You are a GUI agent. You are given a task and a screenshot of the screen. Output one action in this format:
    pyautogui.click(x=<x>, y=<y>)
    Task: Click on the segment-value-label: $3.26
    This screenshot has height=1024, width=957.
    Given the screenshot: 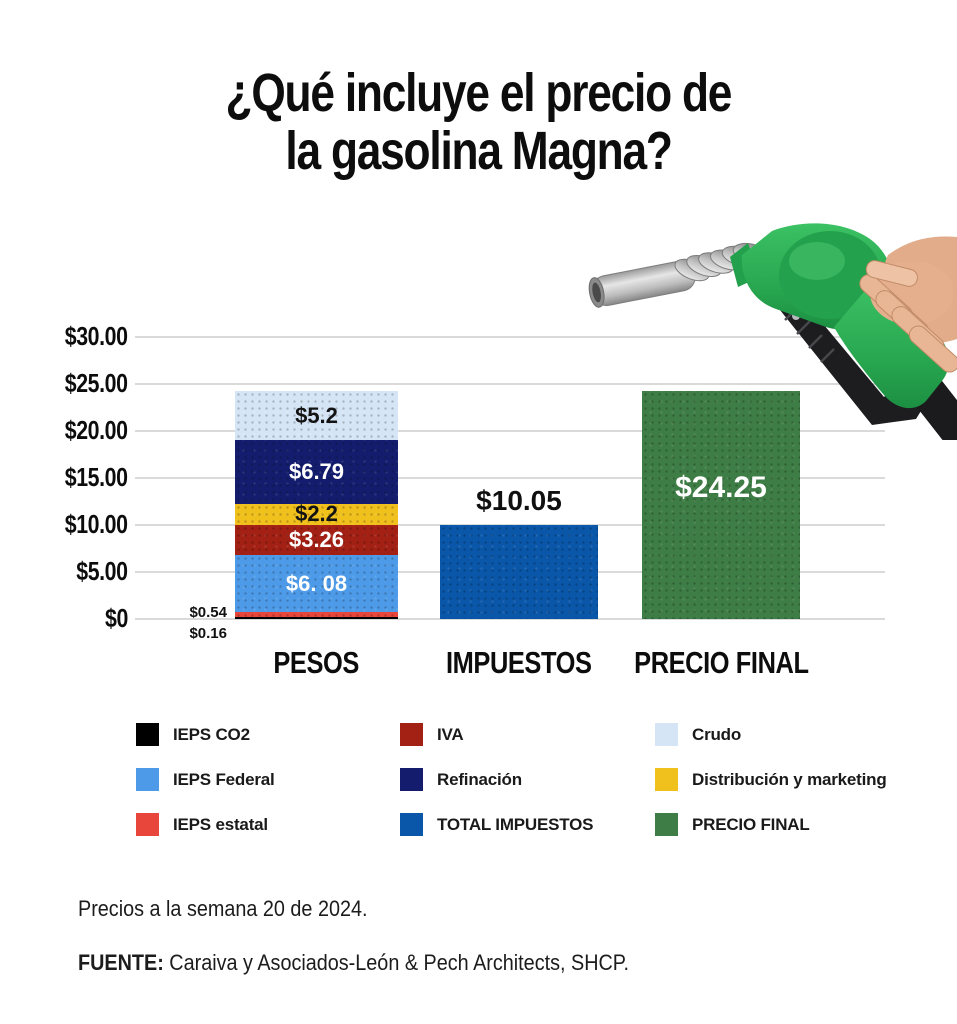 What is the action you would take?
    pyautogui.click(x=316, y=539)
    